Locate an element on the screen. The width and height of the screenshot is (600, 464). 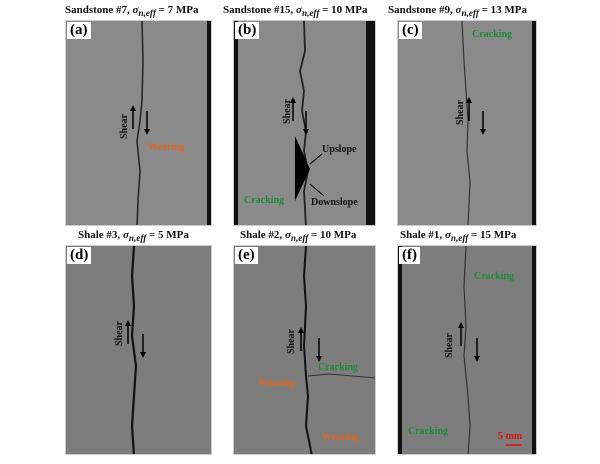
cracking-label-1: Cracking is located at coordinates (494, 276).